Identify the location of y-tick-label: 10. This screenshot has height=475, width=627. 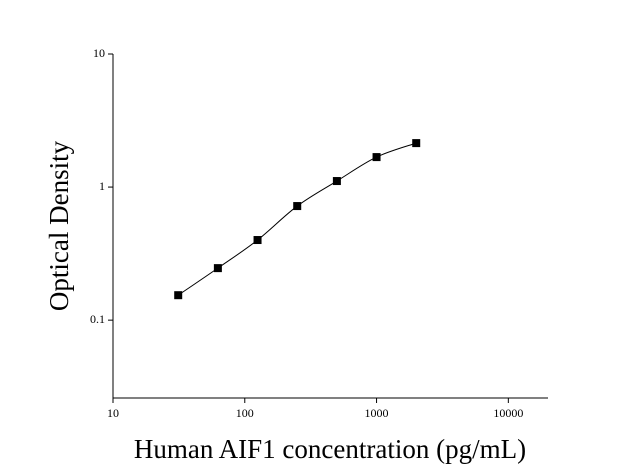
(99, 53).